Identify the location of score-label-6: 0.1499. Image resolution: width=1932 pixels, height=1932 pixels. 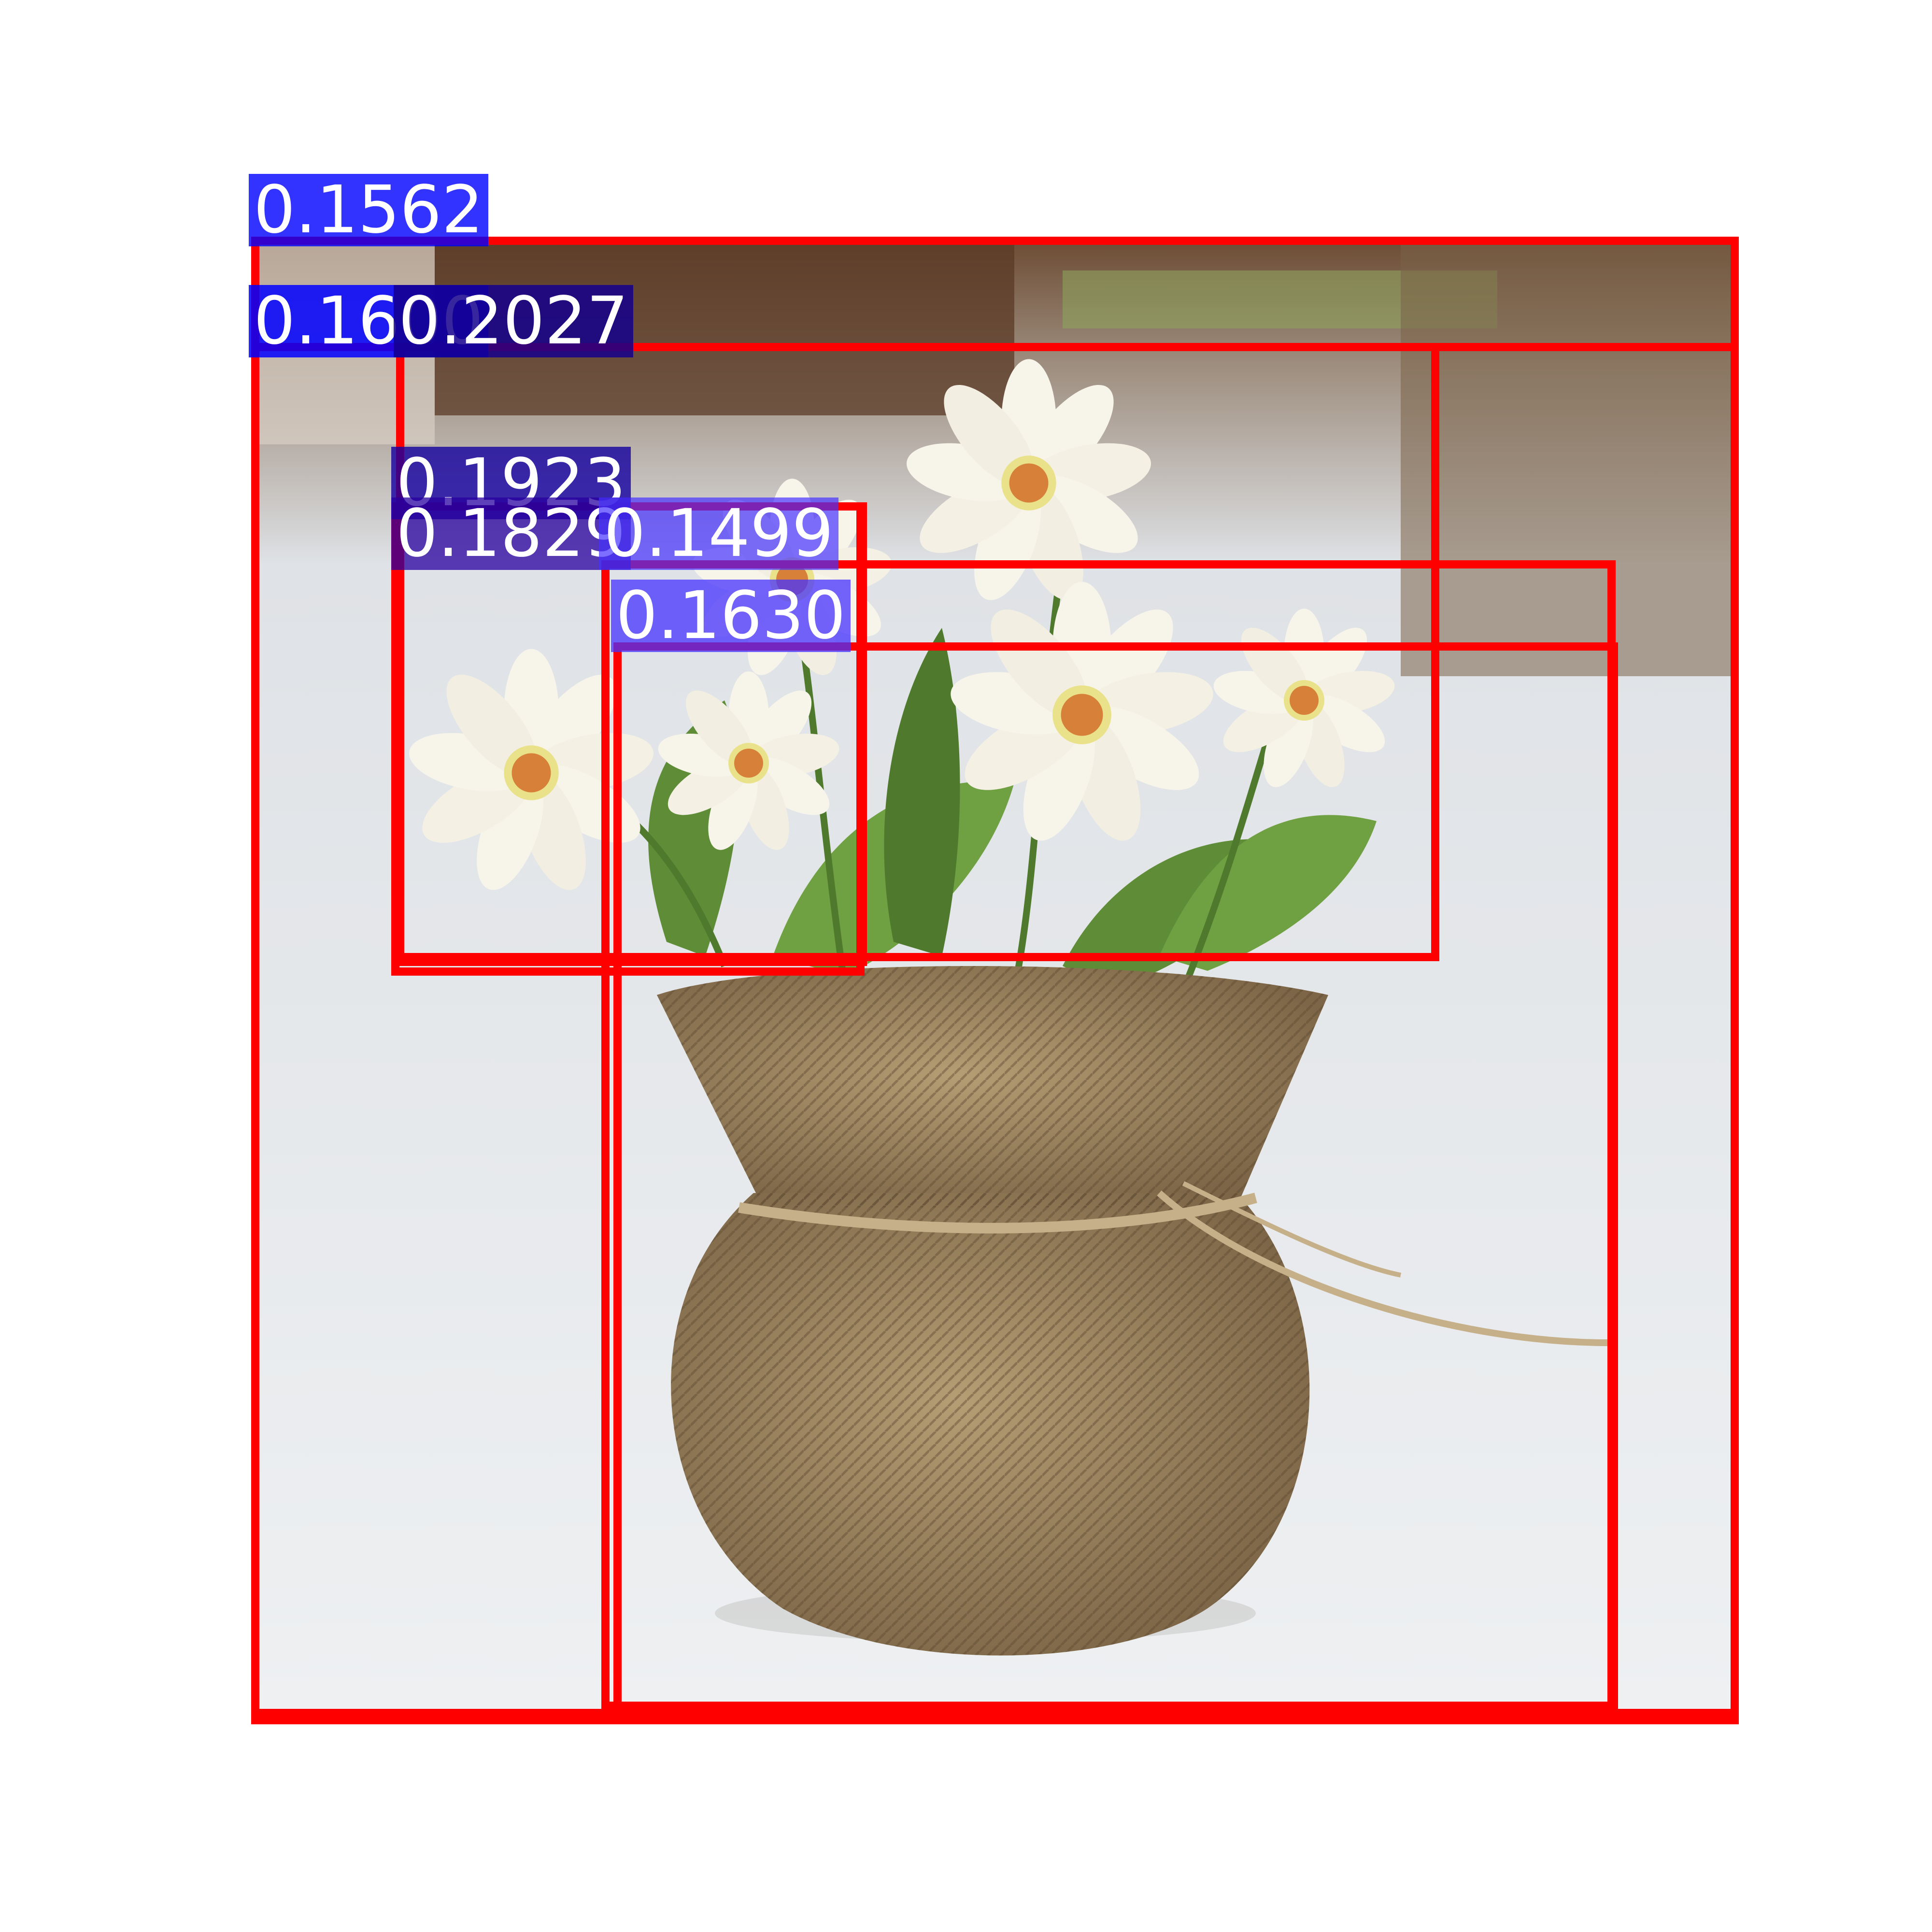
(718, 533).